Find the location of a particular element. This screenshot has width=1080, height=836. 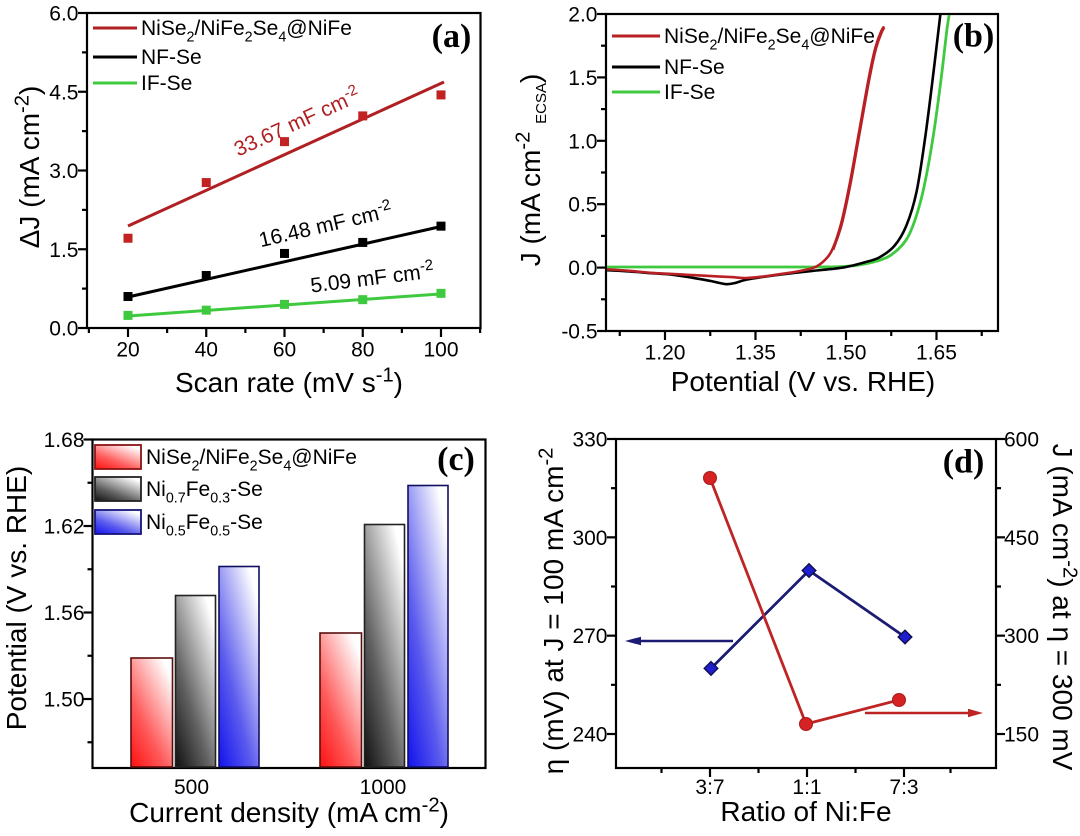

svg-text: 1.20 is located at coordinates (665, 353).